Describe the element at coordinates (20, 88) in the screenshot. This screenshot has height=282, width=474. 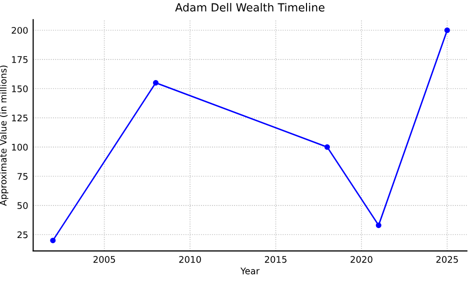
I see `y-tick-label: 150` at that location.